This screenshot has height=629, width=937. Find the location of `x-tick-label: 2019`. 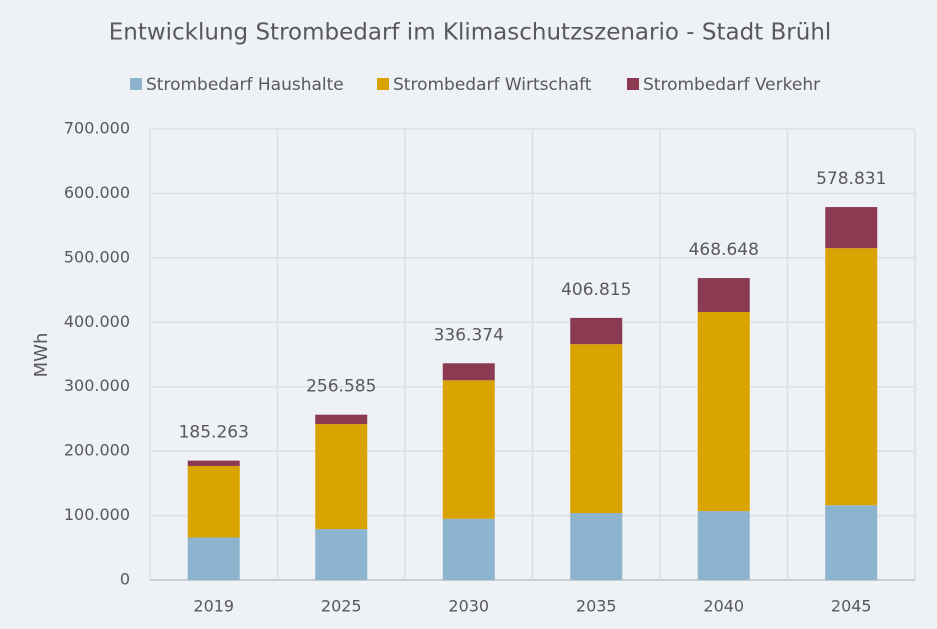

x-tick-label: 2019 is located at coordinates (213, 606).